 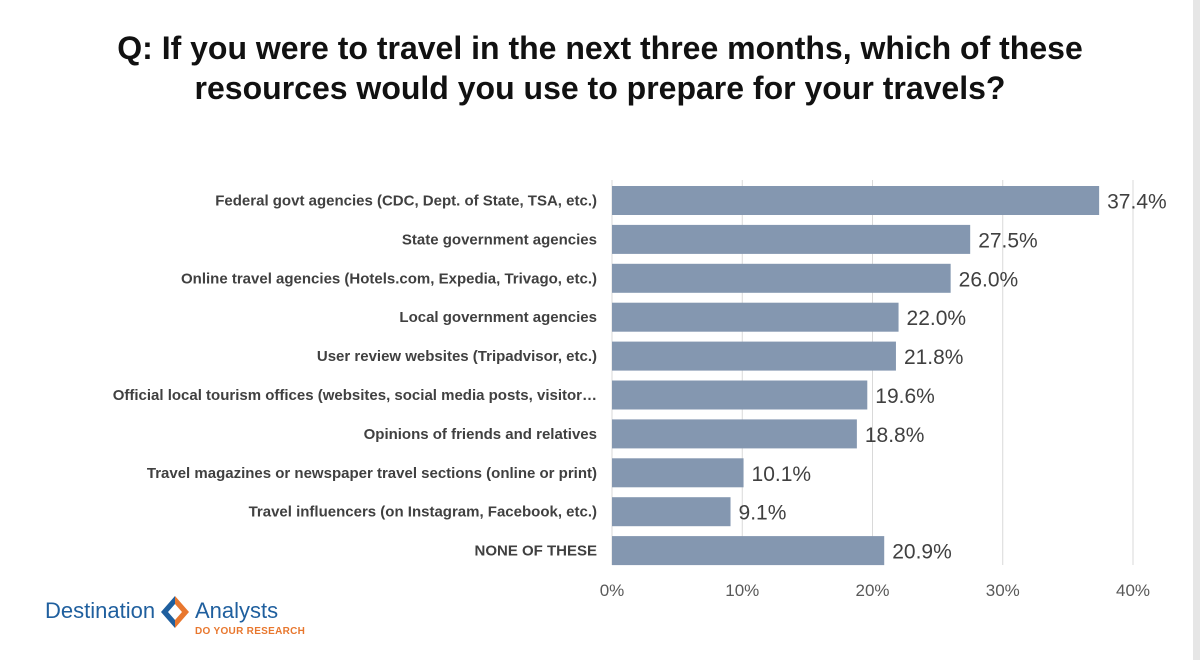 I want to click on x-tick-label: 10%, so click(x=742, y=590).